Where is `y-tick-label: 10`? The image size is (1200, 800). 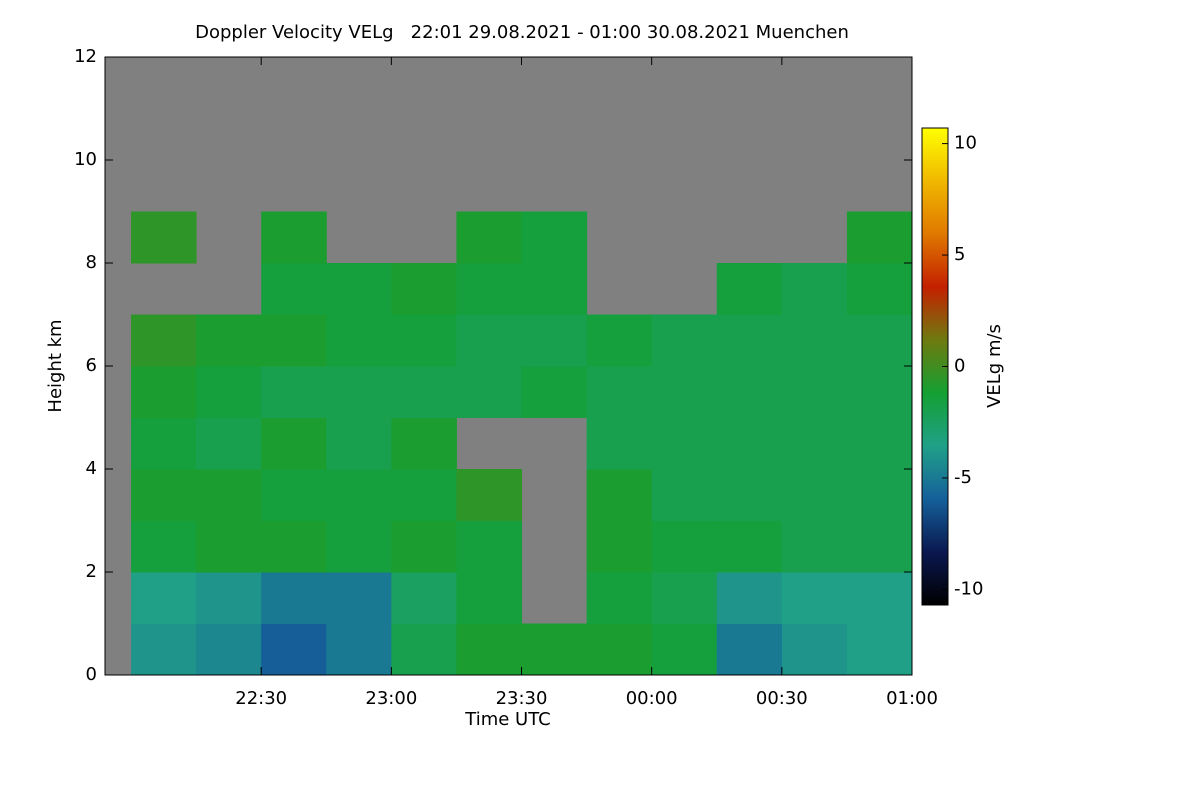
y-tick-label: 10 is located at coordinates (85, 159).